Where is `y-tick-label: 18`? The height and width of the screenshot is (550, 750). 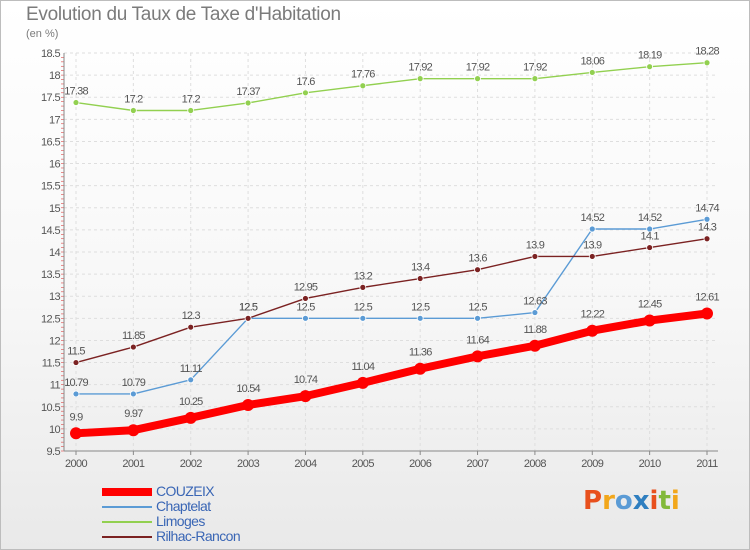
y-tick-label: 18 is located at coordinates (55, 76).